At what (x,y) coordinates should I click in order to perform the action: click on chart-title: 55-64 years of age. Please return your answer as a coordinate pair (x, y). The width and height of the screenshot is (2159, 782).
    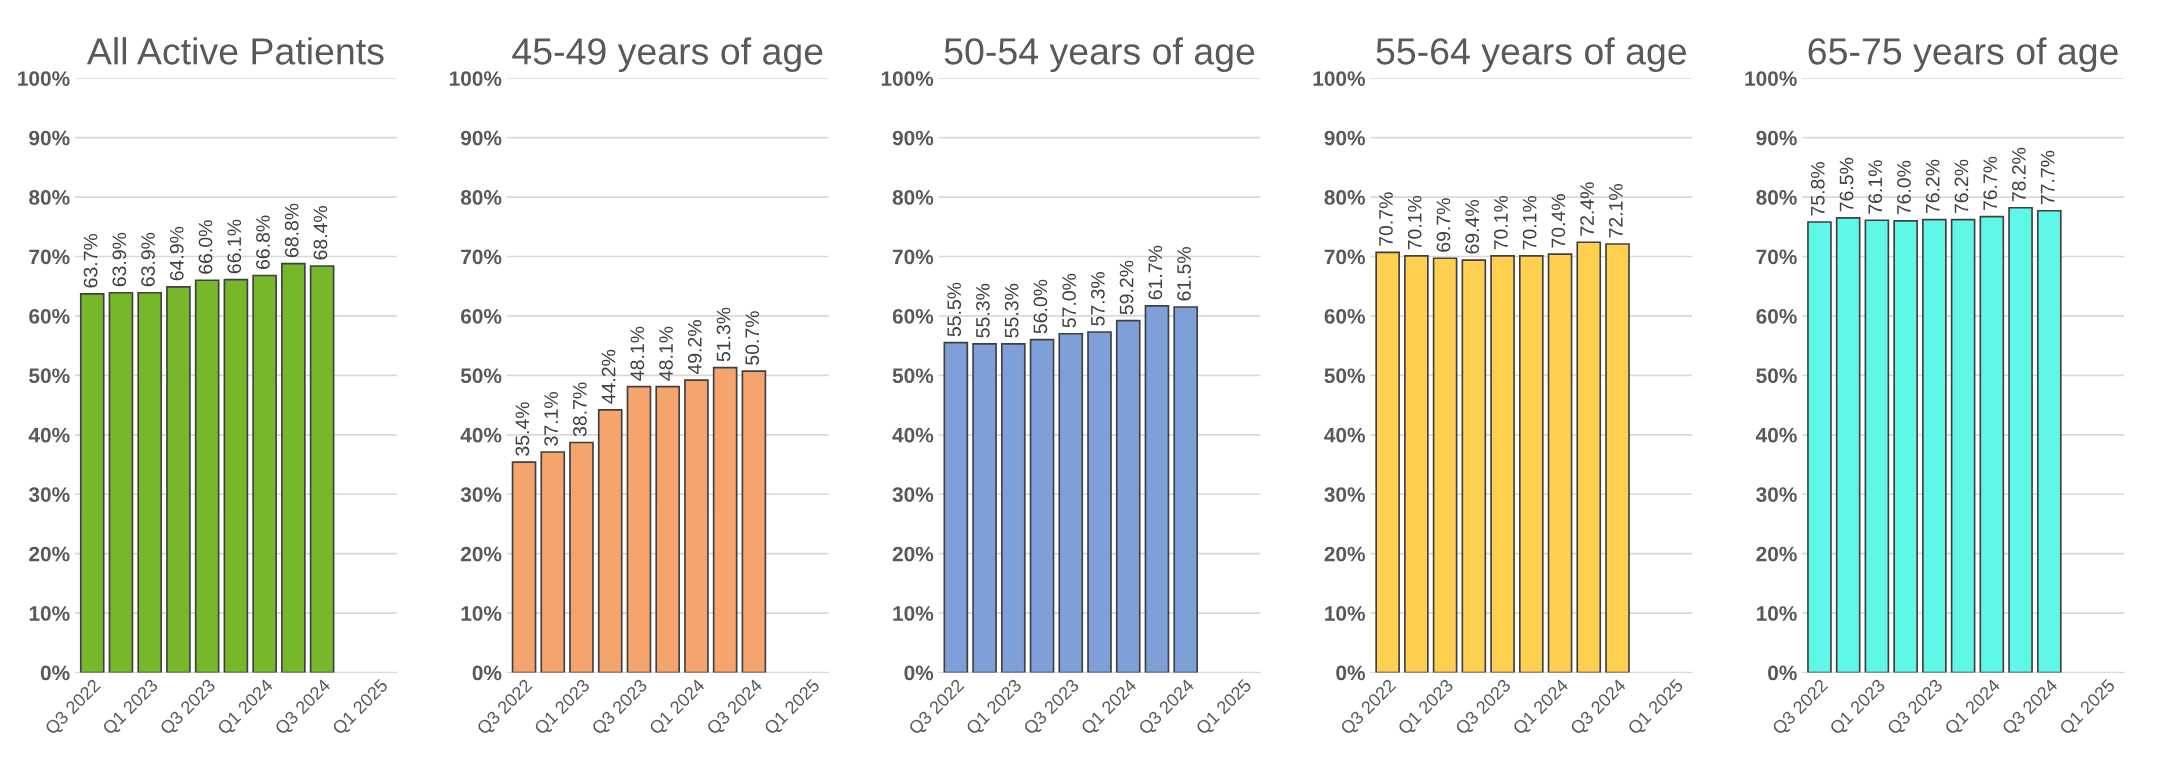
    Looking at the image, I should click on (1531, 55).